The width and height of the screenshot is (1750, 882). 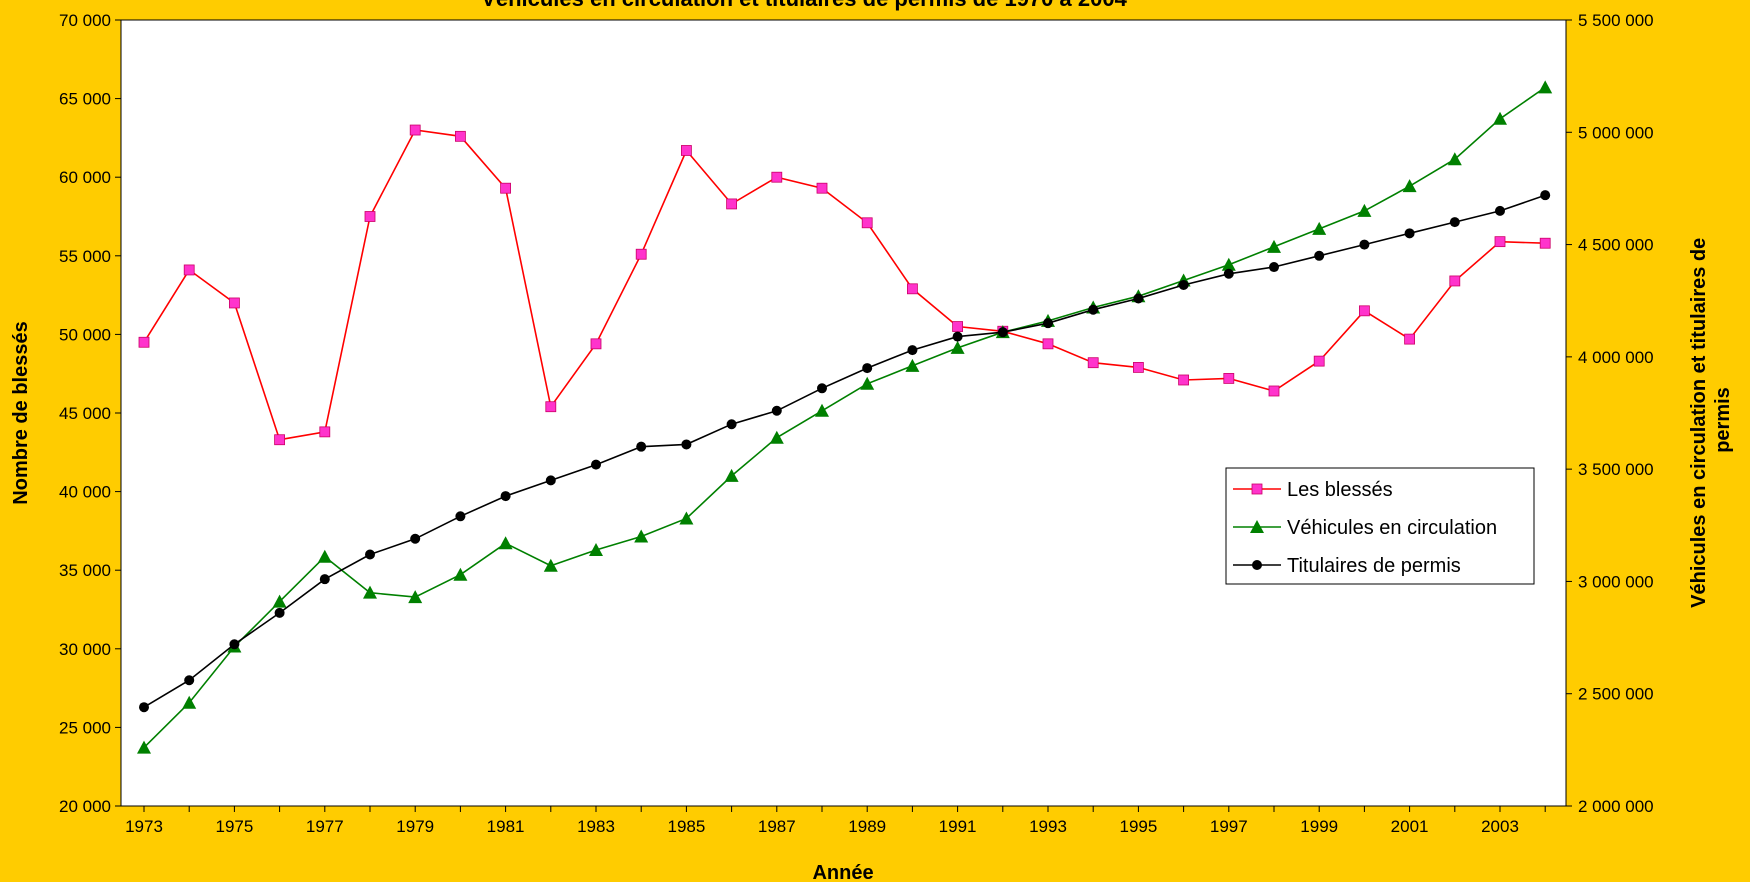 What do you see at coordinates (1257, 489) in the screenshot?
I see `legend-marker-blesses` at bounding box center [1257, 489].